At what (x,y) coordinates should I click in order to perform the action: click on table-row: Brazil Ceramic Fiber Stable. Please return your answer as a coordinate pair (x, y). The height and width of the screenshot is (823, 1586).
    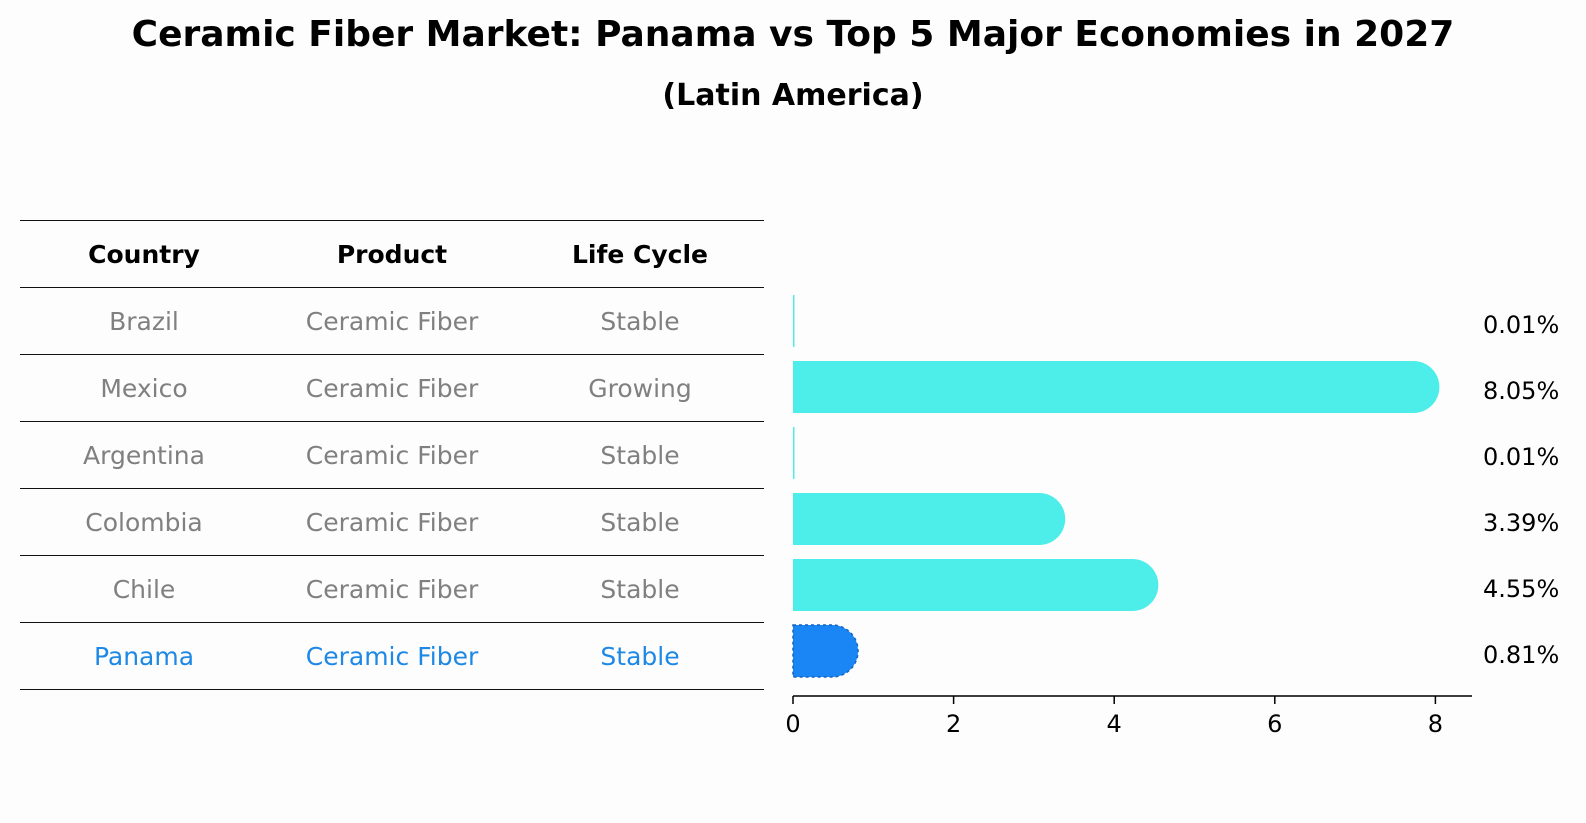
    Looking at the image, I should click on (392, 320).